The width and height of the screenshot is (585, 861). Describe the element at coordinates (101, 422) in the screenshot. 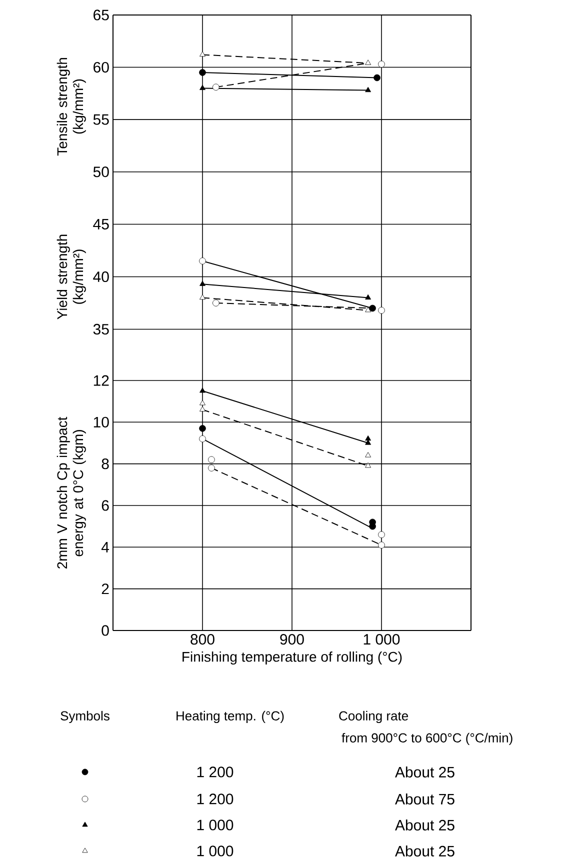

I see `y-tick-label: 10` at that location.